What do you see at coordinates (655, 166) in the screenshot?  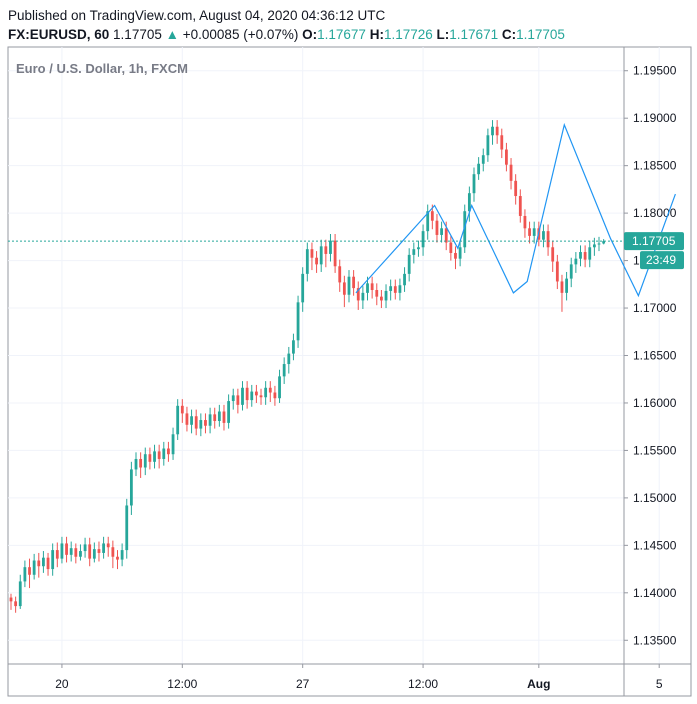 I see `price-tick-label: 1.18500` at bounding box center [655, 166].